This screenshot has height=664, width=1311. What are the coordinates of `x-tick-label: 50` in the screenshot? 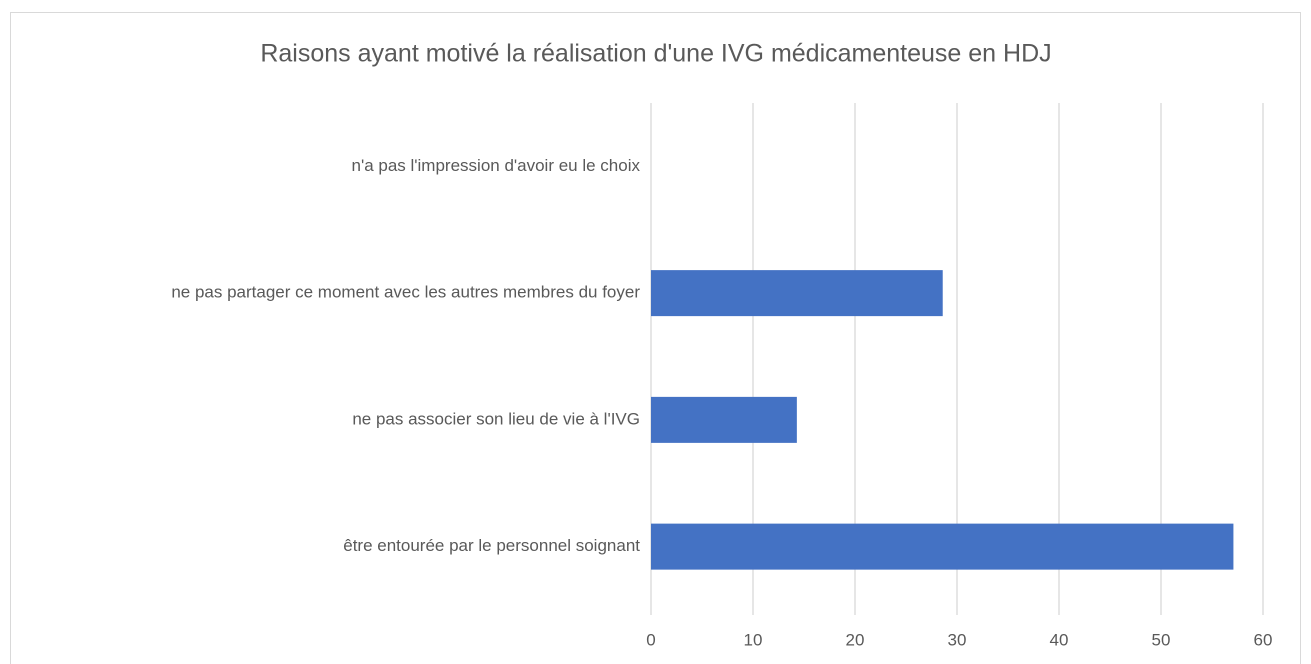 It's located at (1161, 639).